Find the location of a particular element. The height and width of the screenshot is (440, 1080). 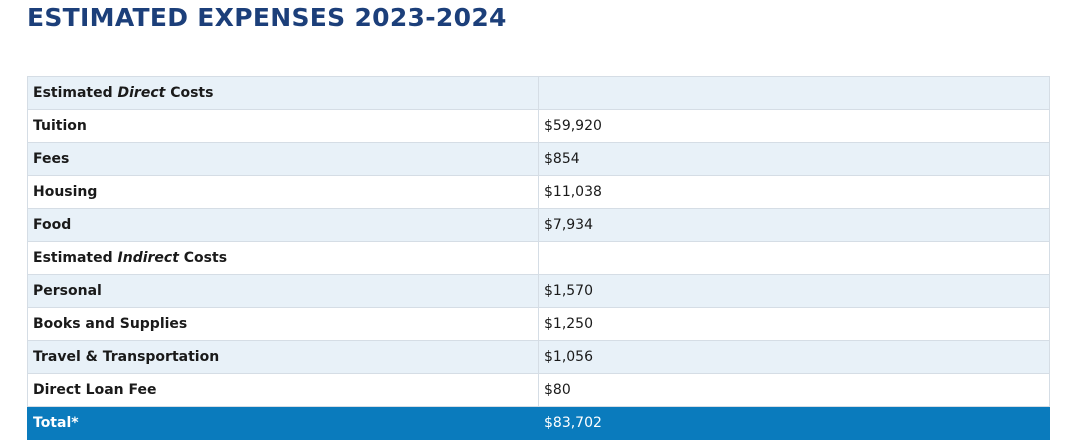

table-row: Personal $1,570 is located at coordinates (538, 291).